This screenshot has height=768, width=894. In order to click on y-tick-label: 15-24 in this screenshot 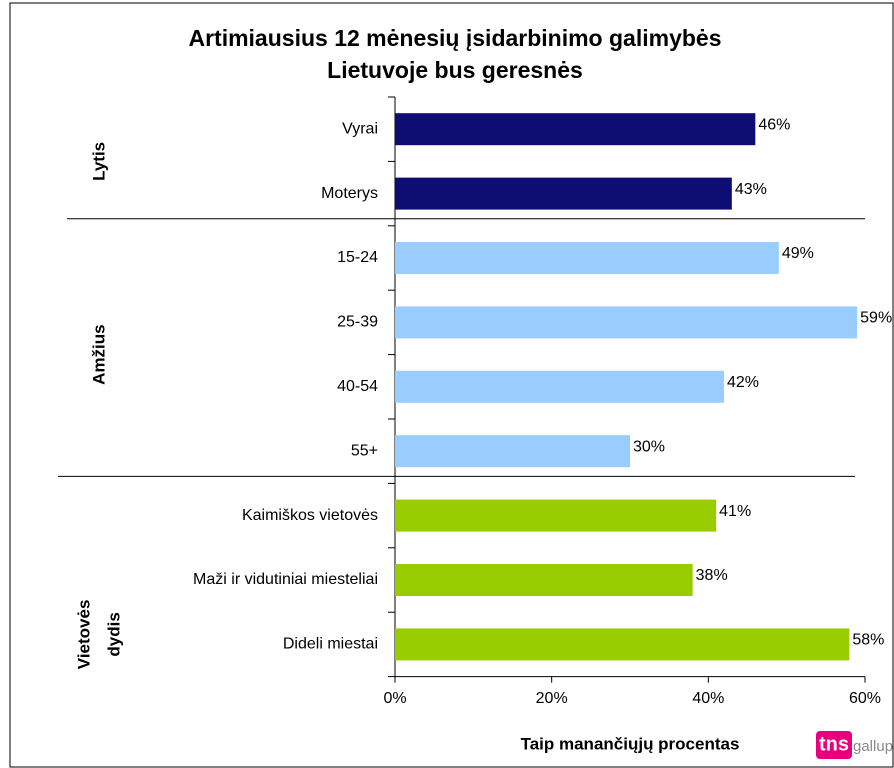, I will do `click(357, 257)`.